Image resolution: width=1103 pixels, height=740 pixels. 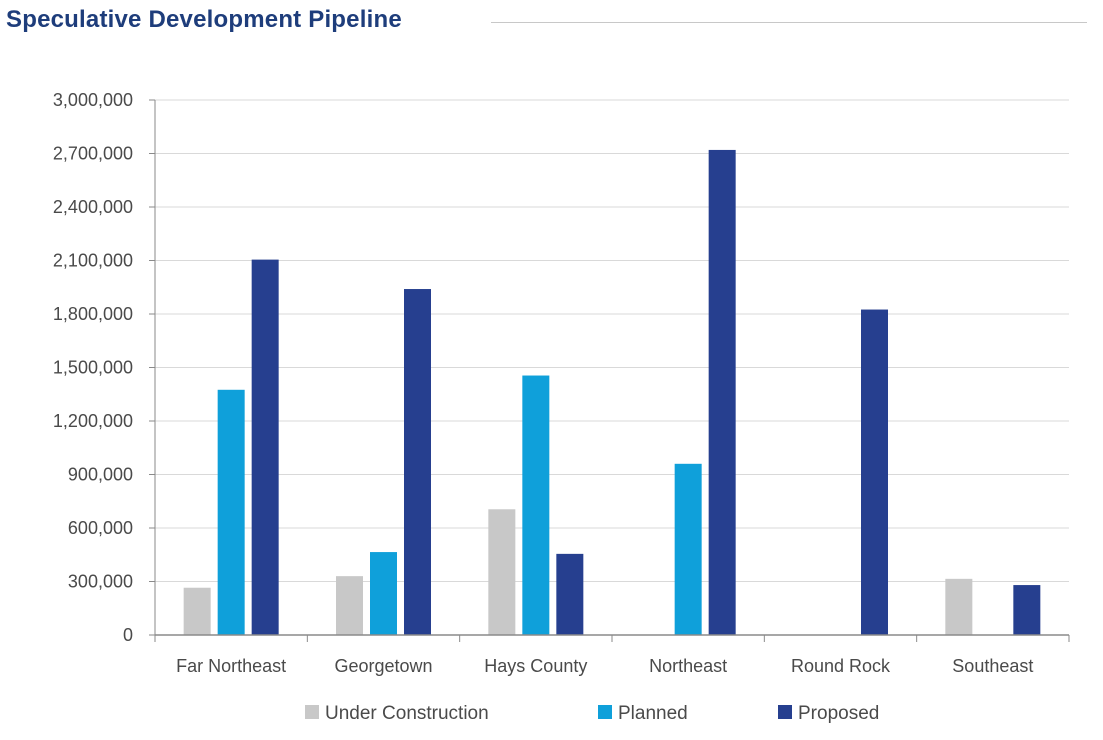 I want to click on legend-label: Proposed, so click(x=838, y=713).